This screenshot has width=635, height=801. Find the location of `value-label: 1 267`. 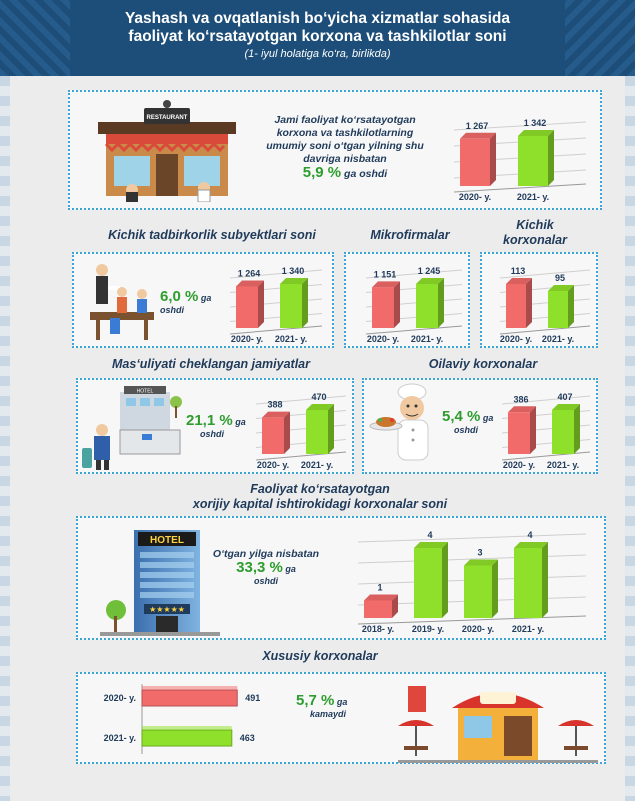

value-label: 1 267 is located at coordinates (477, 126).